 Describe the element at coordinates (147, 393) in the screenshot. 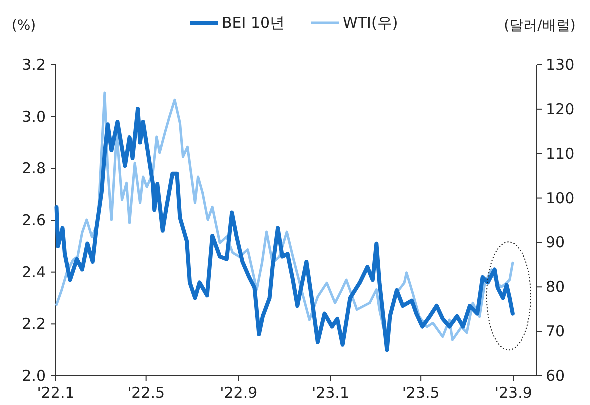

I see `x-tick-label: '22.5` at that location.